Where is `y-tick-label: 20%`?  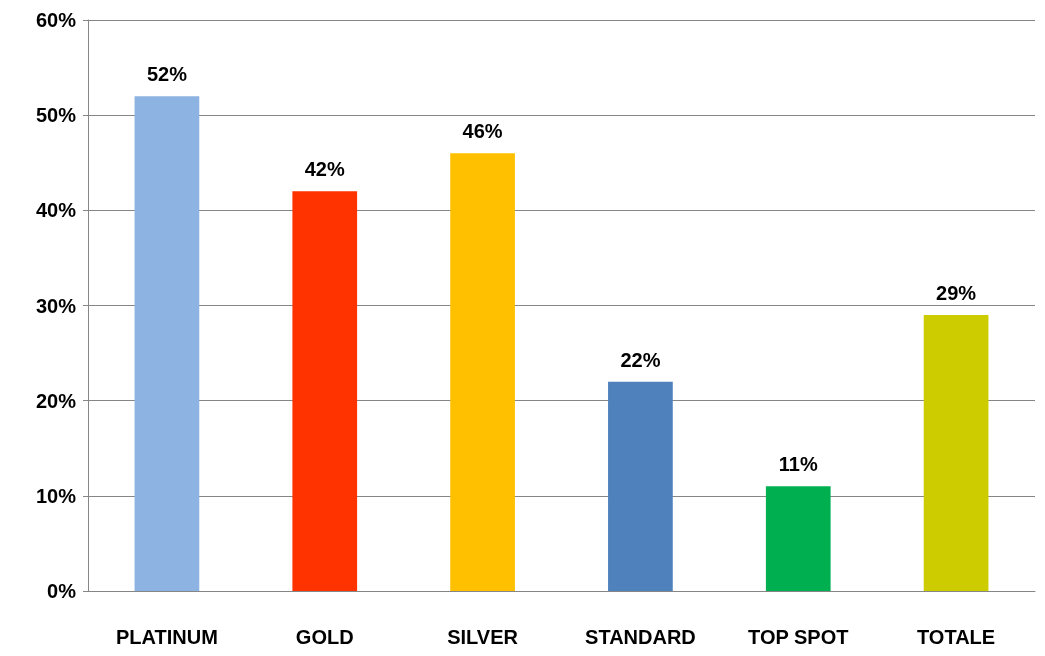
y-tick-label: 20% is located at coordinates (56, 400).